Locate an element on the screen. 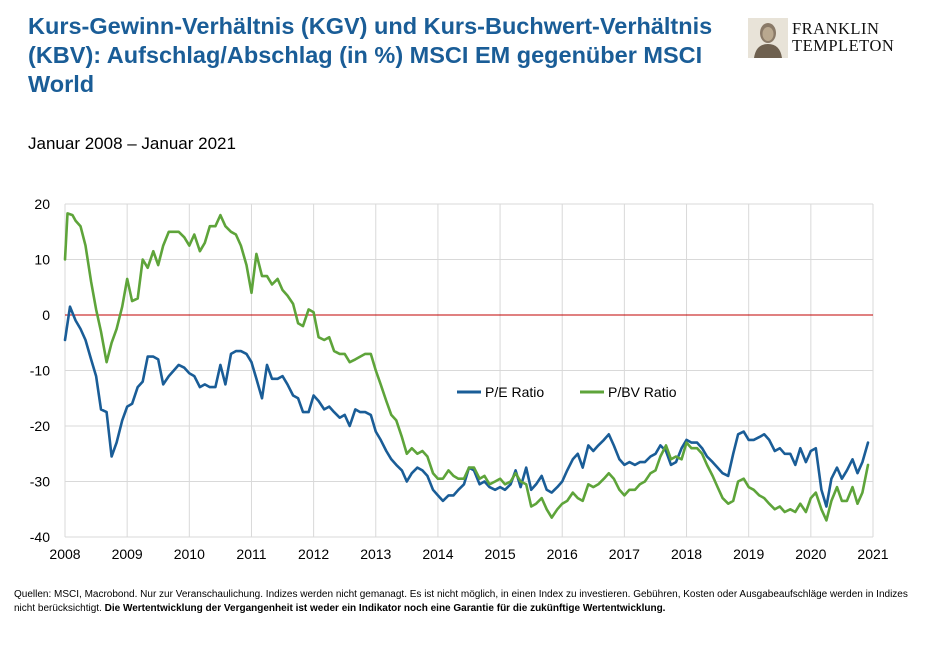 The height and width of the screenshot is (672, 927). portrait-seal-icon is located at coordinates (768, 38).